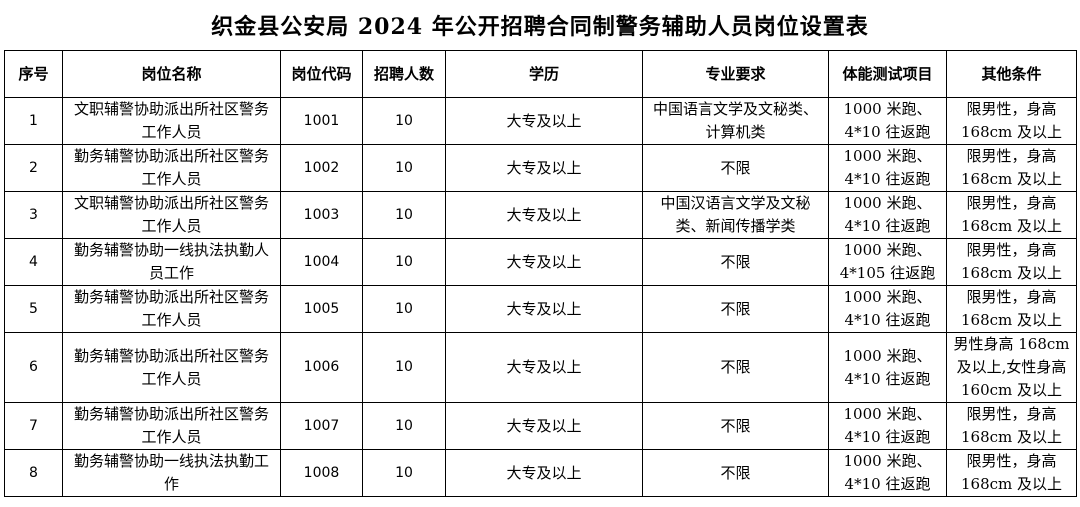 The width and height of the screenshot is (1080, 507). What do you see at coordinates (33, 121) in the screenshot?
I see `row-no: 1` at bounding box center [33, 121].